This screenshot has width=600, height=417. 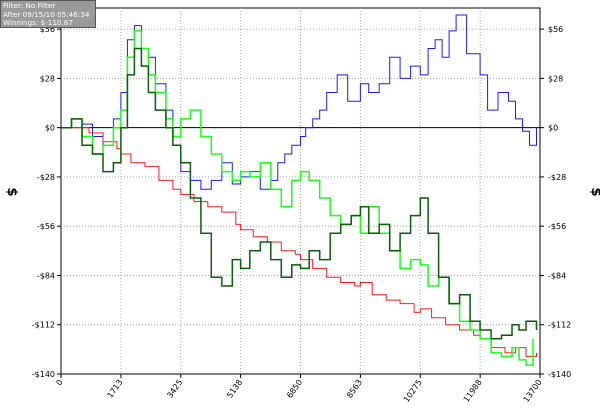 What do you see at coordinates (557, 275) in the screenshot?
I see `y-tick-label-right-5: -$84` at bounding box center [557, 275].